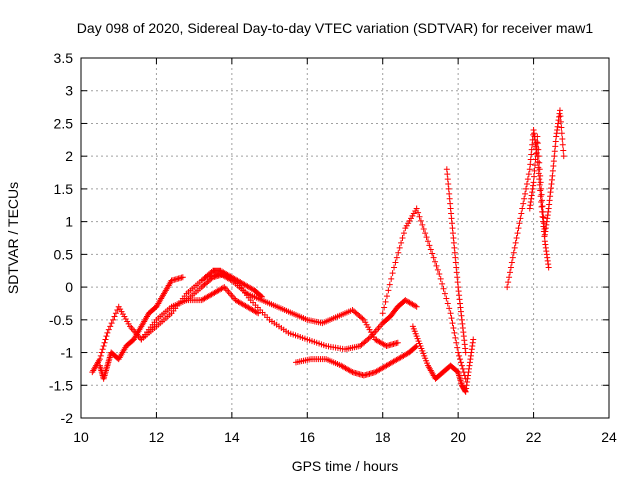 This screenshot has height=480, width=640. I want to click on y-tick-label: -1.5, so click(61, 385).